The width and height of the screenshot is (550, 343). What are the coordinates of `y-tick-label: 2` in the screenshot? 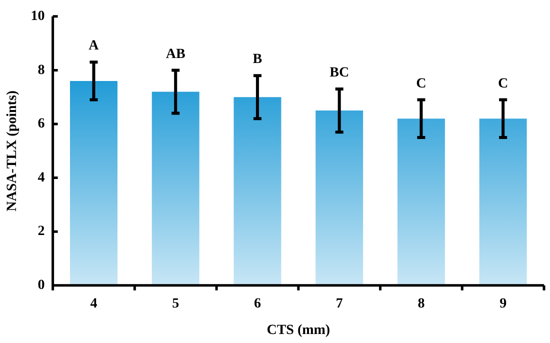 It's located at (41, 232).